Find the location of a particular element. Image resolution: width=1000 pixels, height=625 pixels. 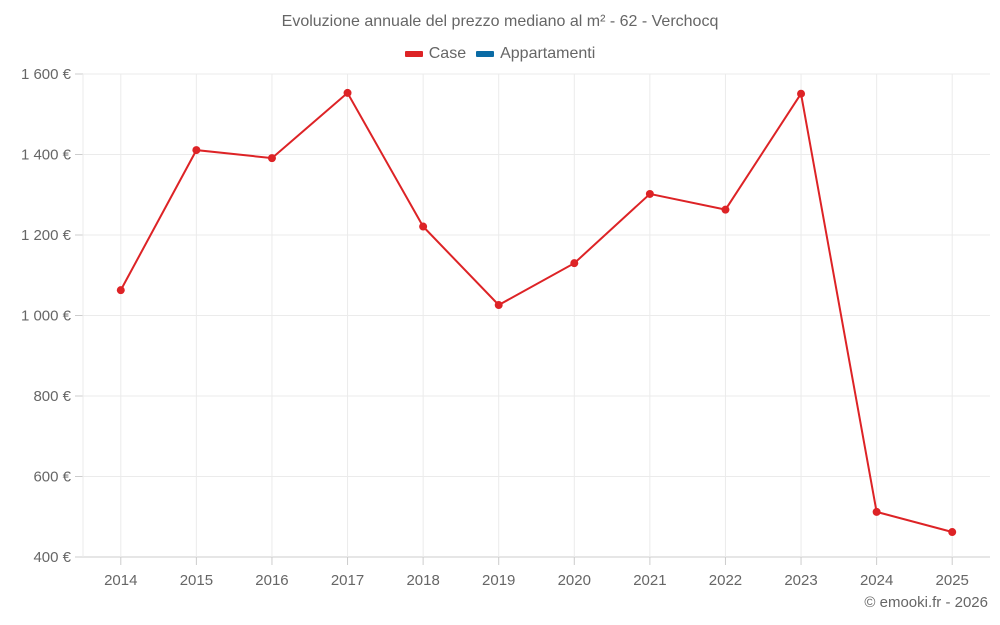

y-tick-label: 1 000 € is located at coordinates (46, 316).